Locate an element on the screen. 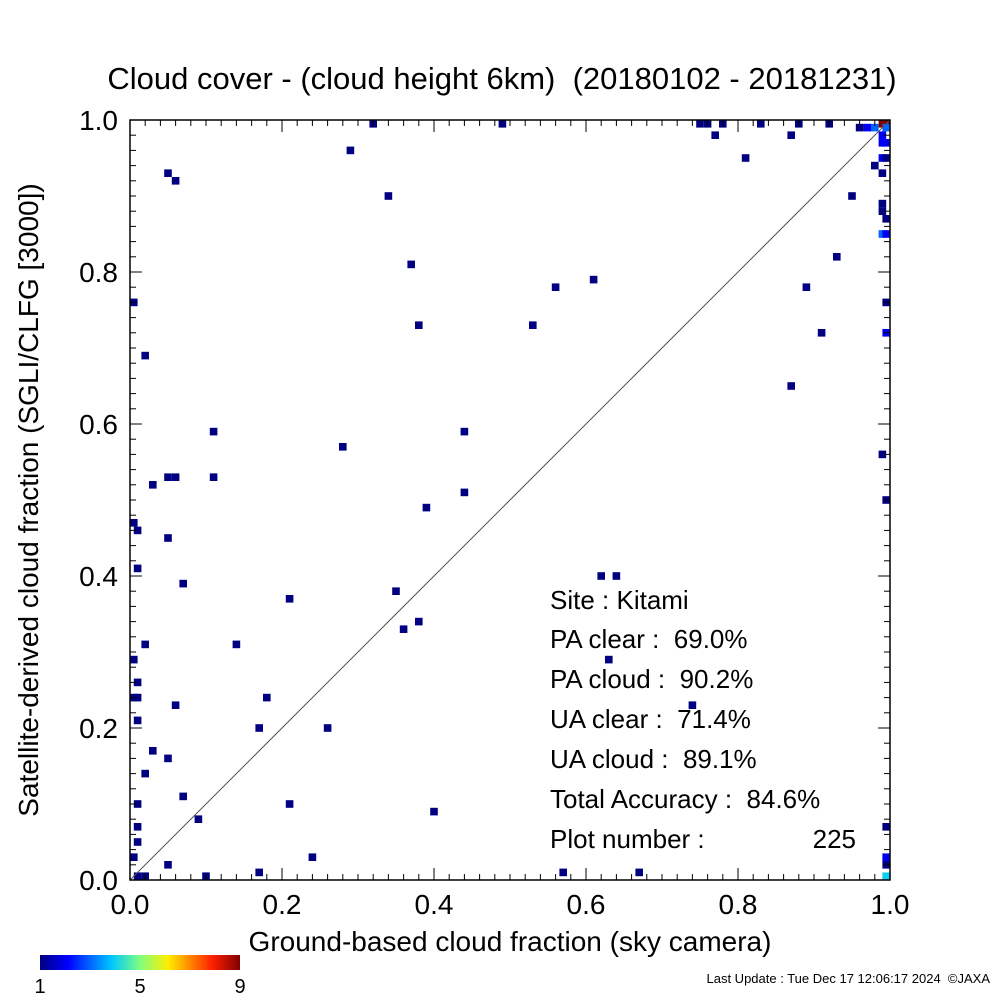 The height and width of the screenshot is (1000, 1000). stat-pa-cloud: PA cloud : 90.2% is located at coordinates (651, 679).